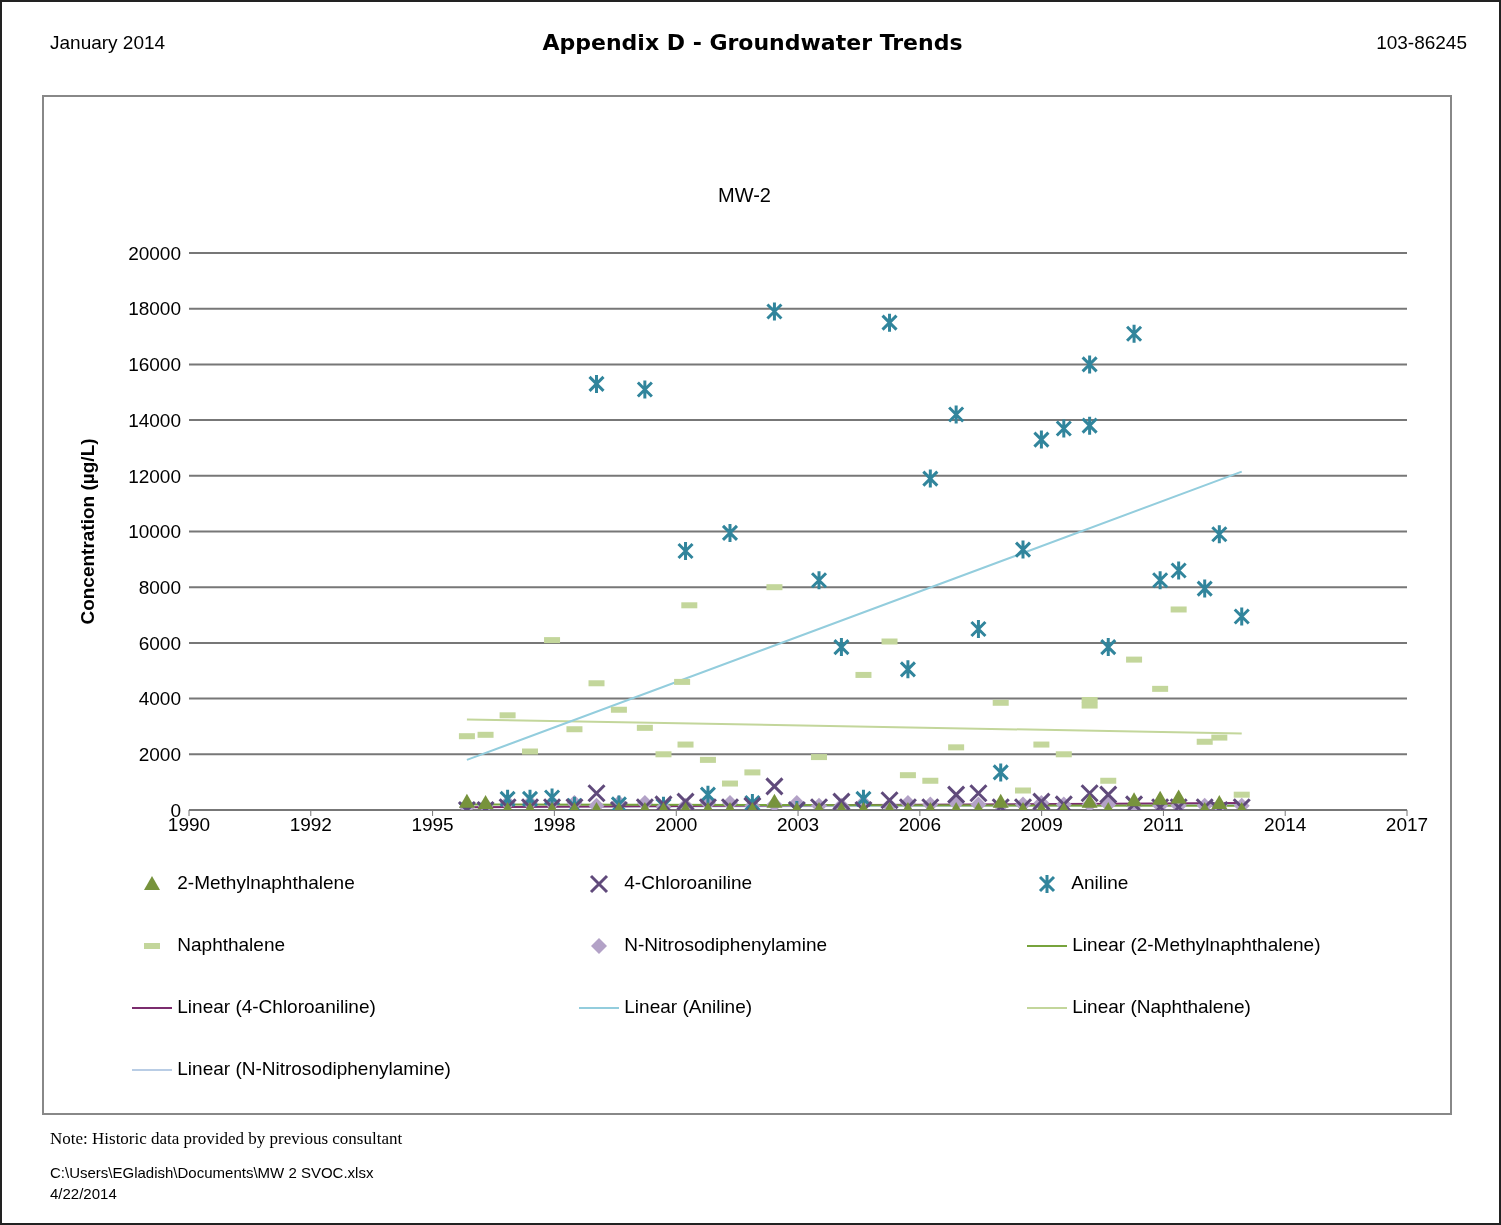 The image size is (1501, 1225). What do you see at coordinates (1407, 825) in the screenshot?
I see `x-tick-label: 2017` at bounding box center [1407, 825].